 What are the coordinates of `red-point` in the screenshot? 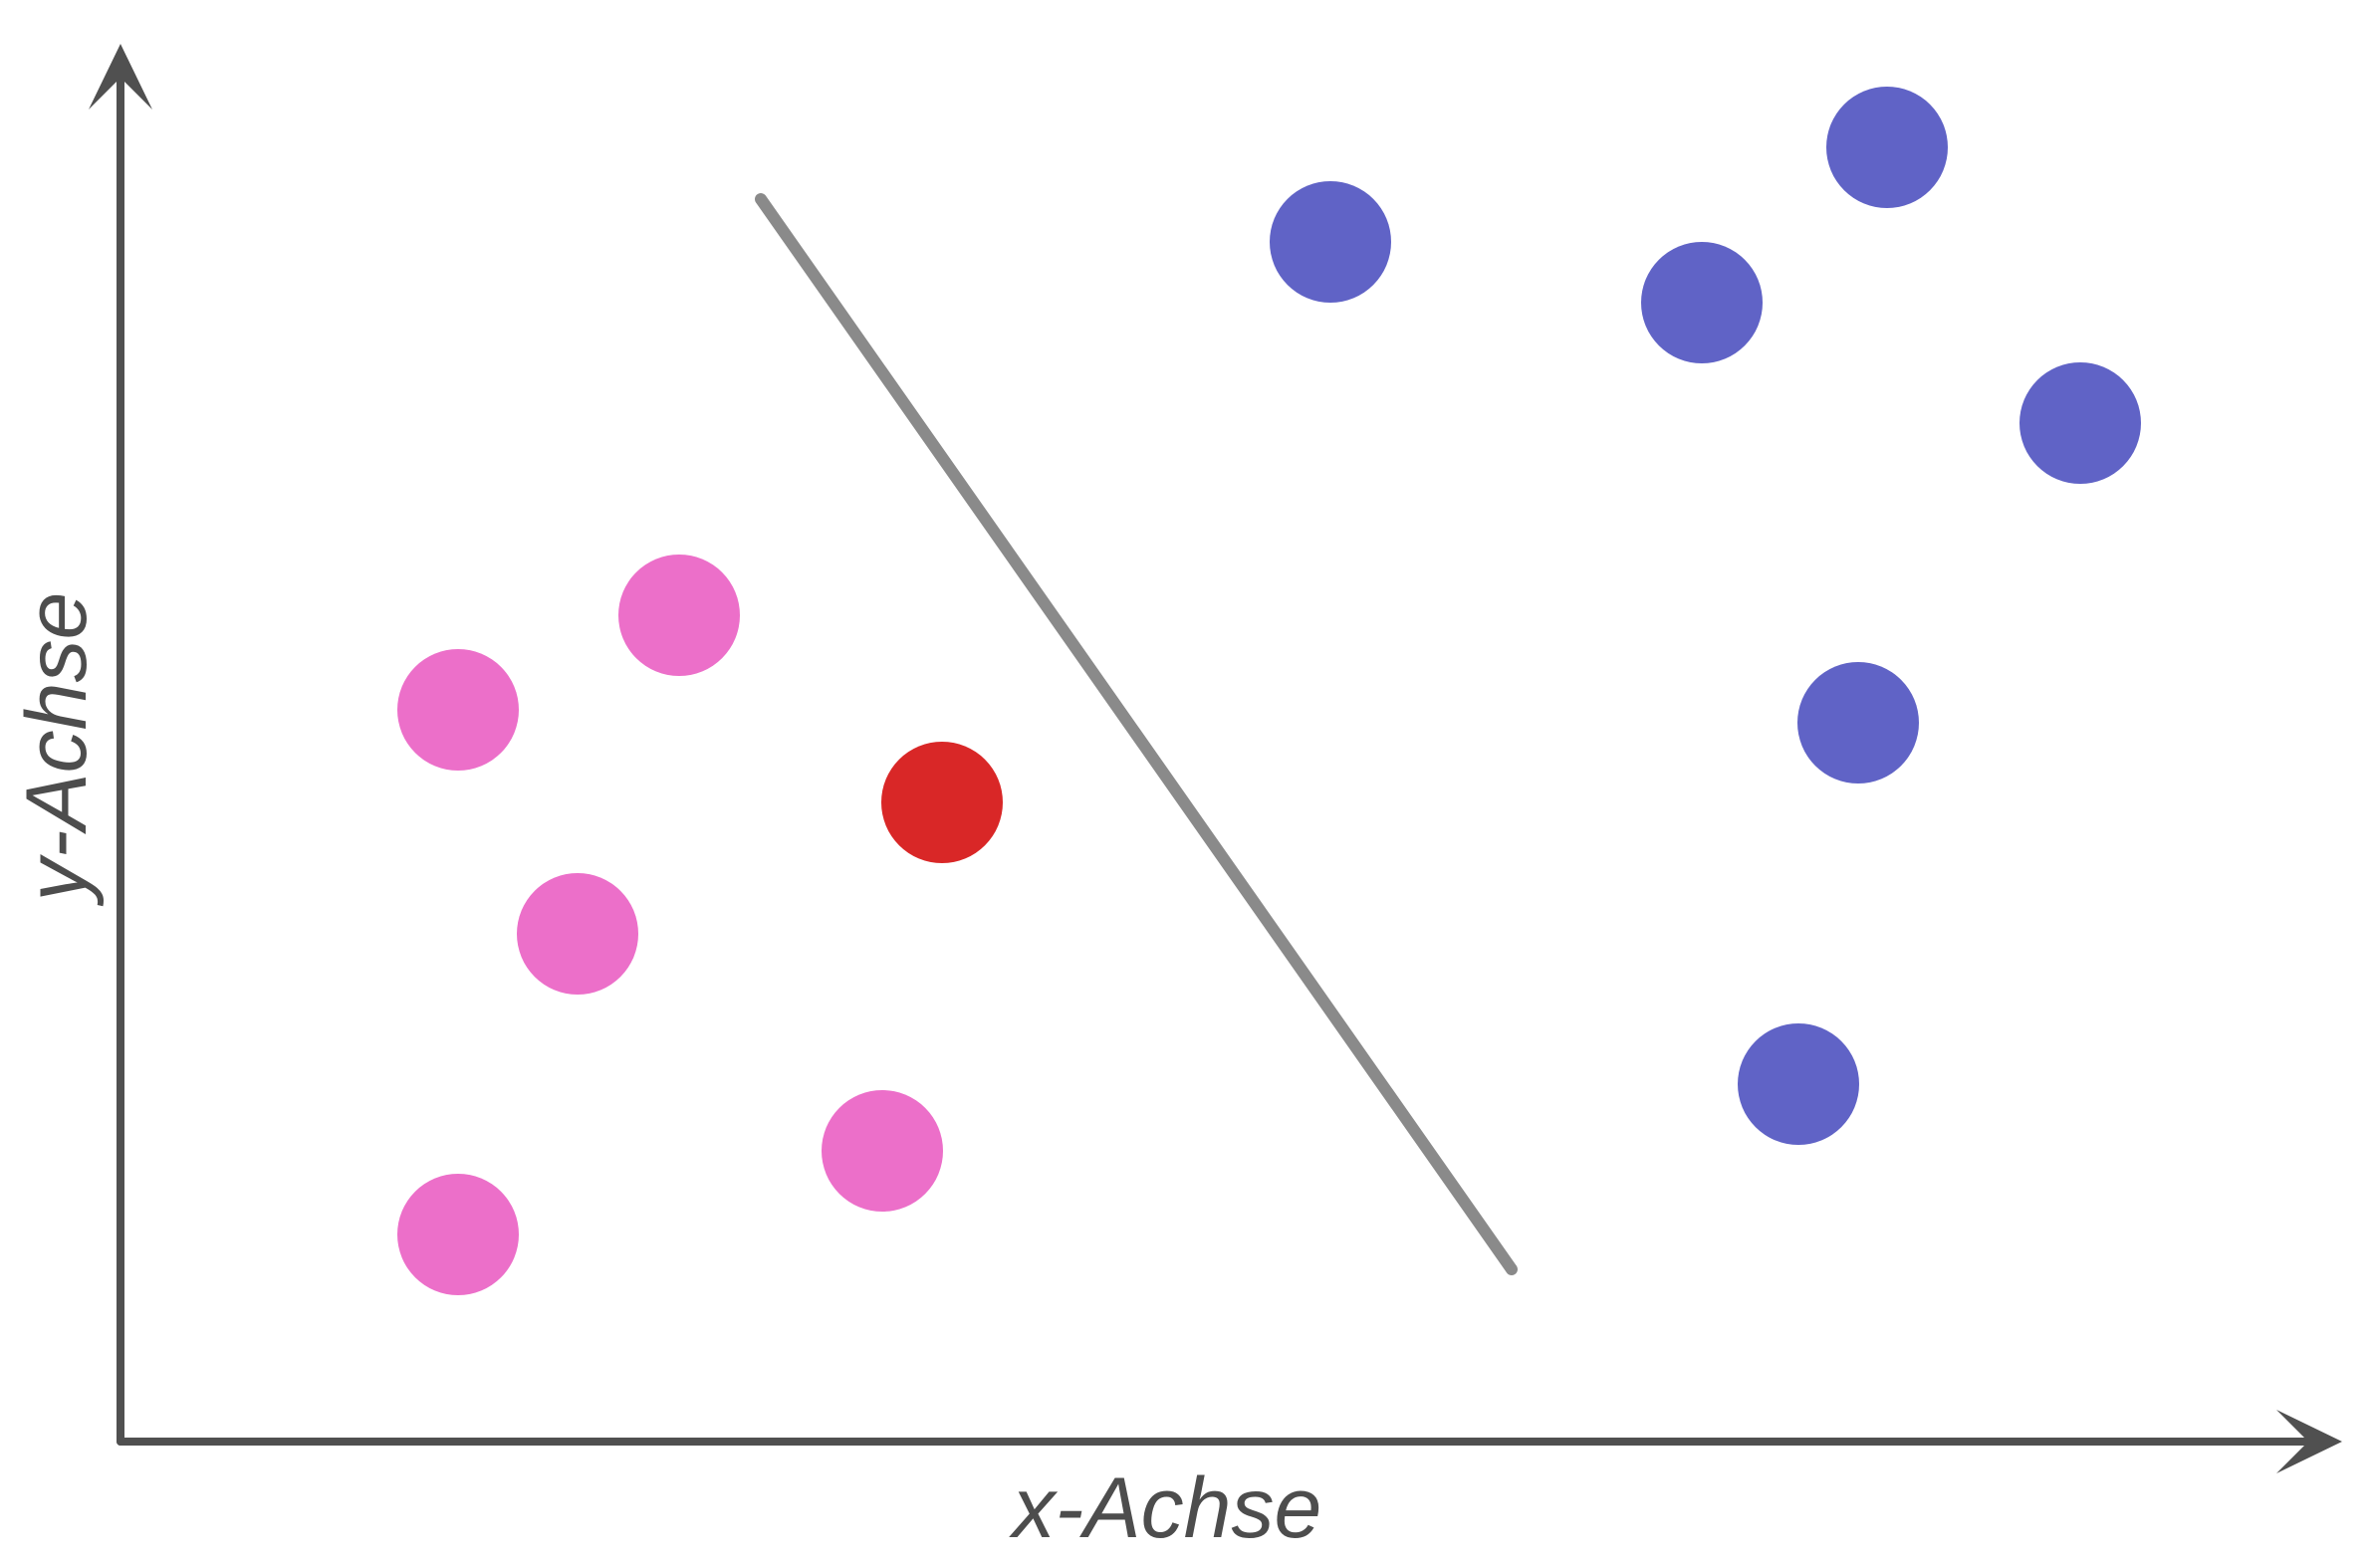 It's located at (942, 802).